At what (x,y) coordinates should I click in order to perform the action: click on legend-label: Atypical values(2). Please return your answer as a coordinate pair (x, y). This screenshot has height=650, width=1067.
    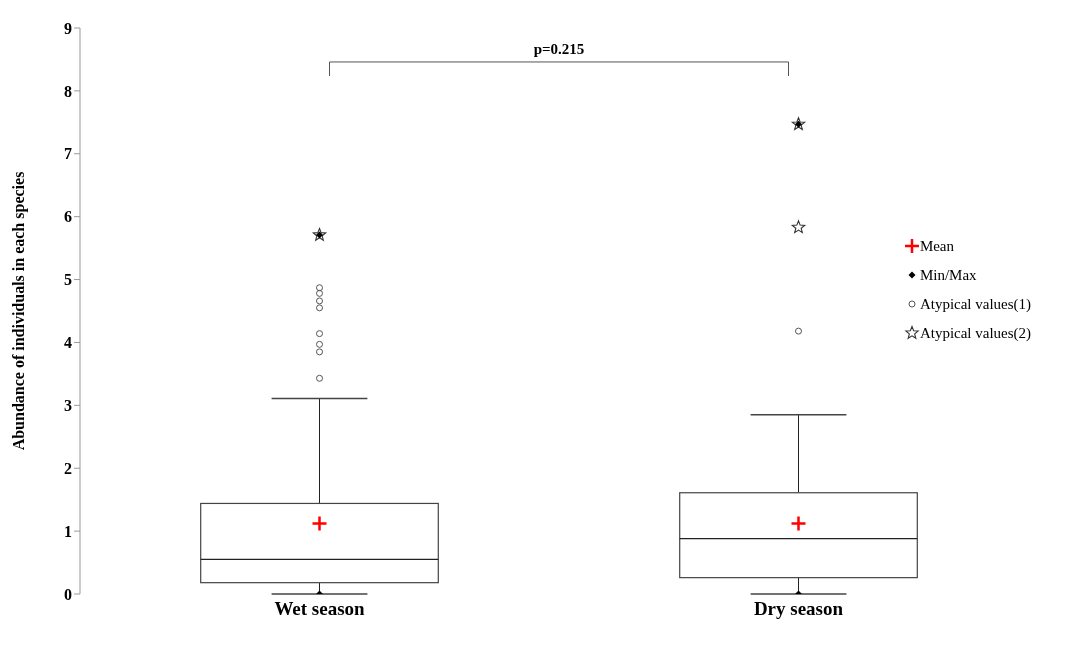
    Looking at the image, I should click on (975, 333).